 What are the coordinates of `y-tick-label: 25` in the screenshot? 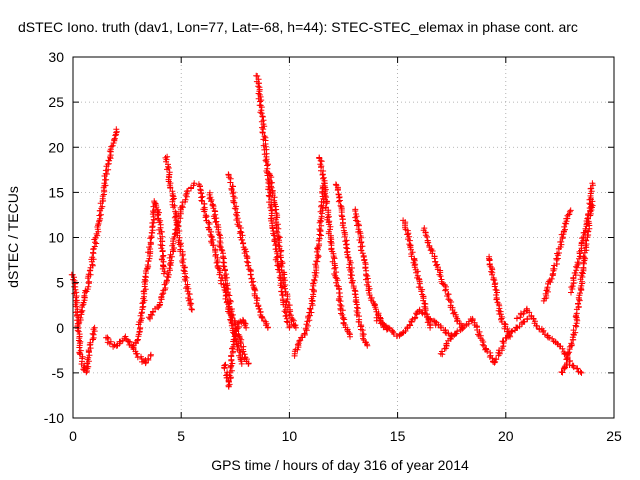 It's located at (56, 102).